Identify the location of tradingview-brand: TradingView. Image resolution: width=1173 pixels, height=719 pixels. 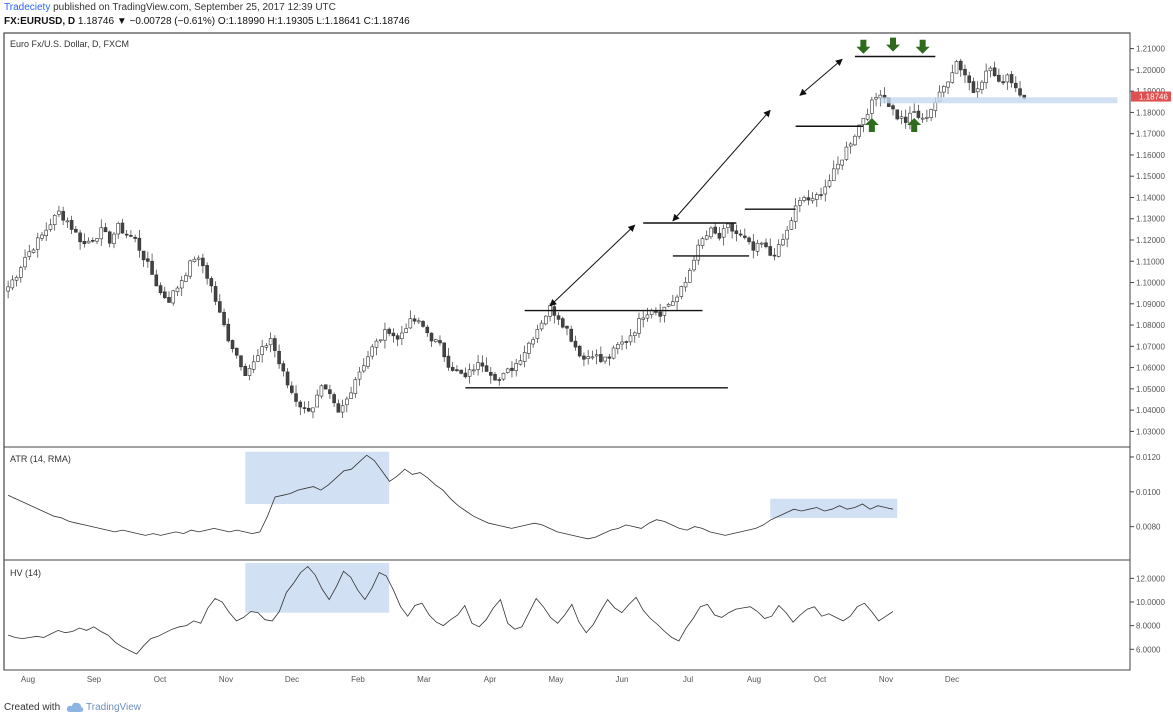
(114, 707).